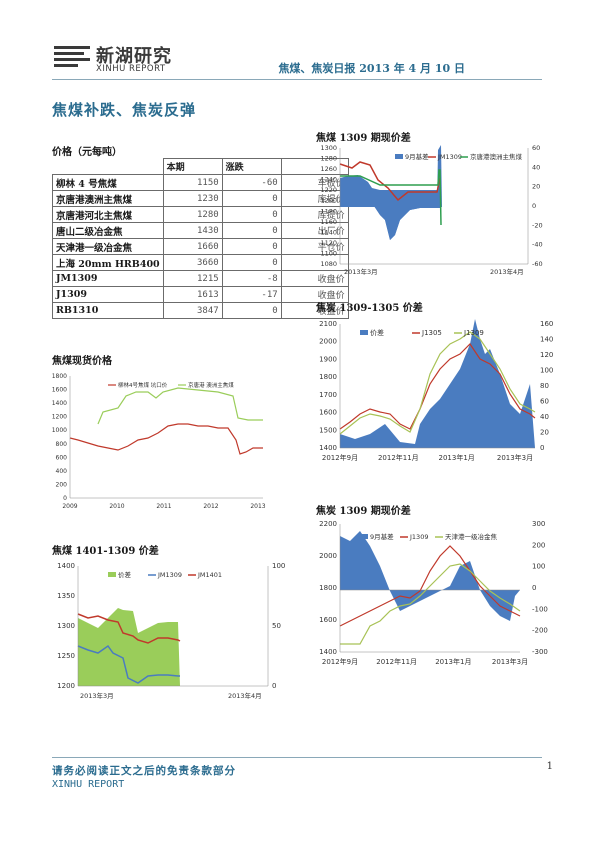  I want to click on logo-chinese: 新湖研究, so click(134, 56).